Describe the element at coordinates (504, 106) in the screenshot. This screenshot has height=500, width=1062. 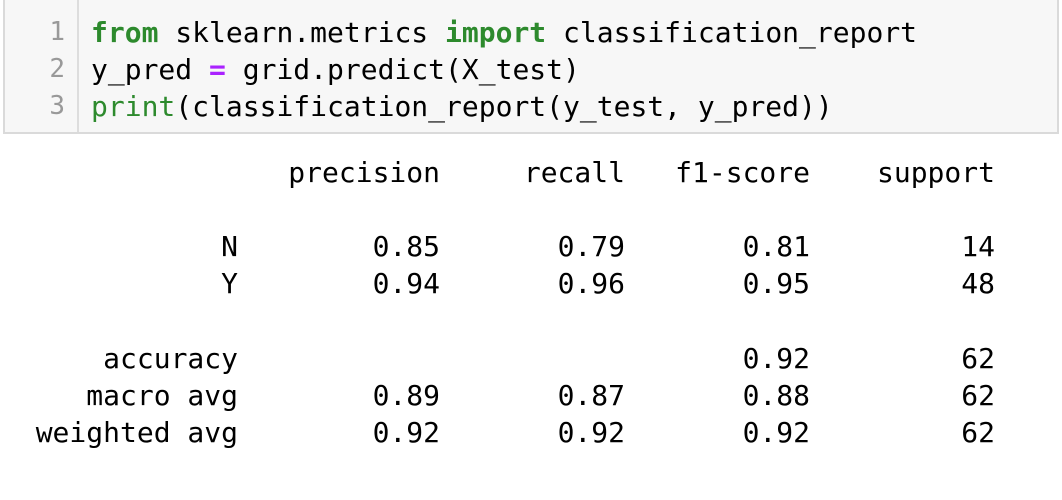
I see `code-token: (classification_report(y_test, y_pred))` at that location.